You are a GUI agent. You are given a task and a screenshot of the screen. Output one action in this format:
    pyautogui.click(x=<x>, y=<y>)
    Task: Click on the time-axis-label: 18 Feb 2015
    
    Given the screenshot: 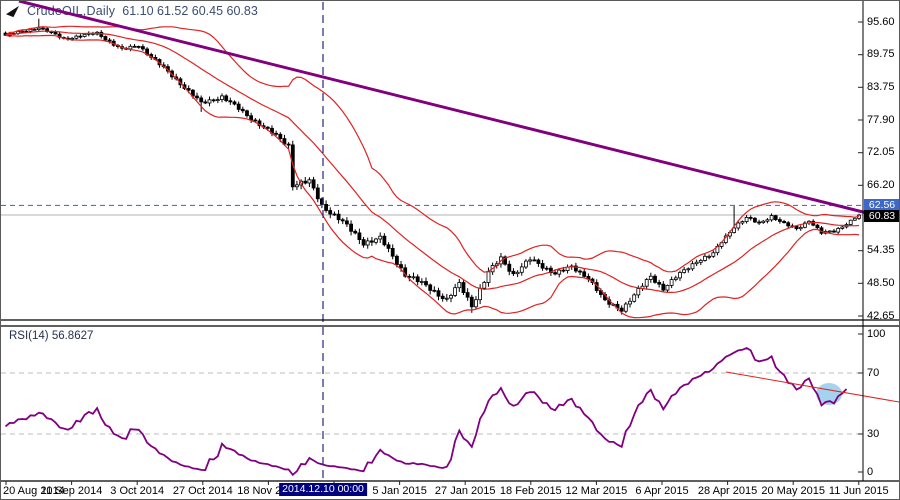 What is the action you would take?
    pyautogui.click(x=530, y=491)
    